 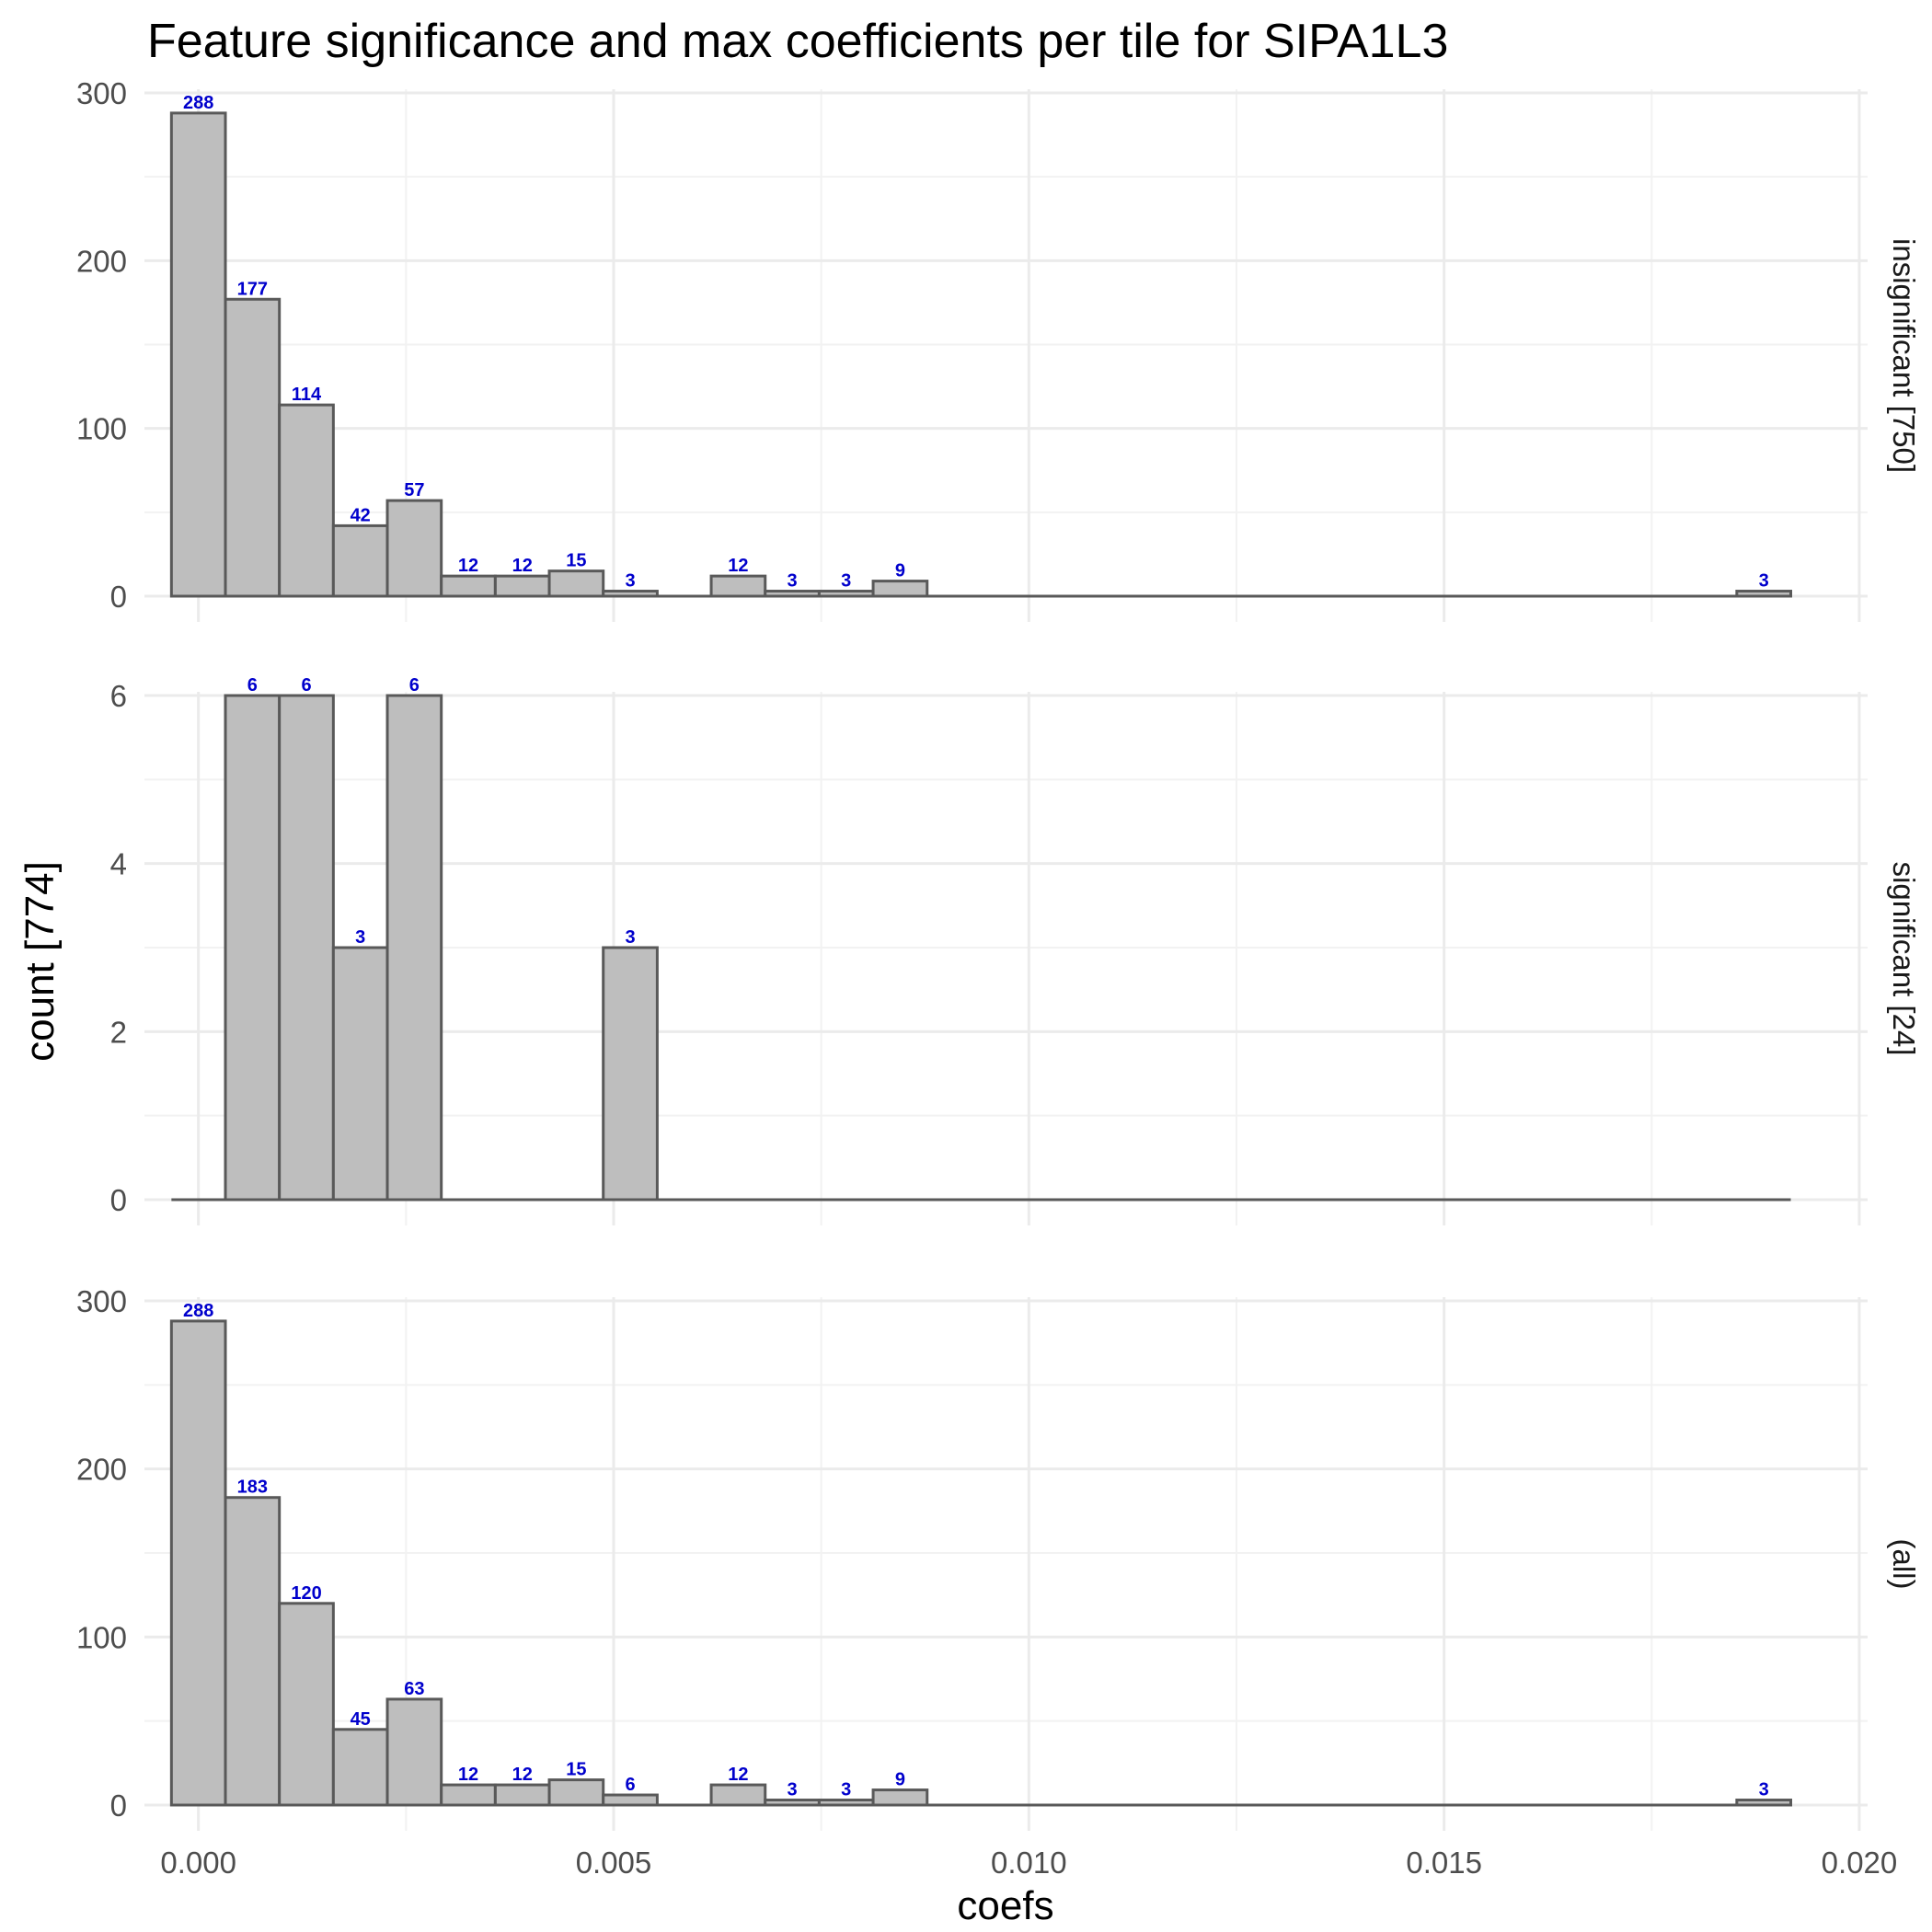 I want to click on bar-value-label: 57, so click(x=414, y=490).